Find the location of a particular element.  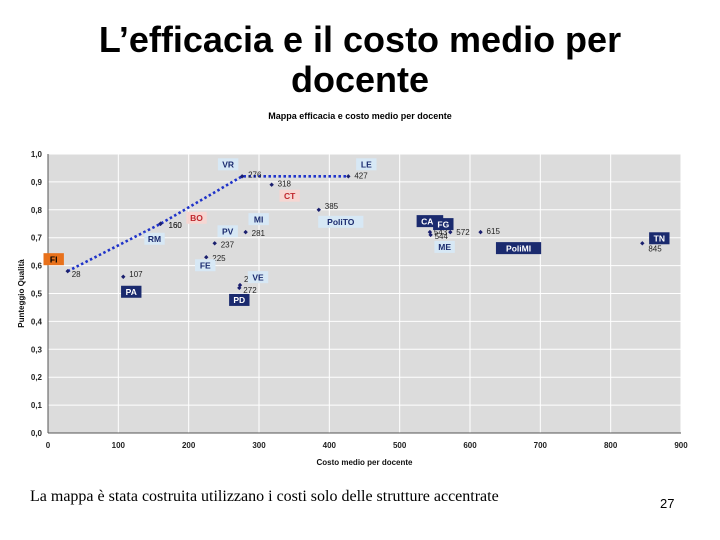

badge-vr: VR is located at coordinates (228, 165).